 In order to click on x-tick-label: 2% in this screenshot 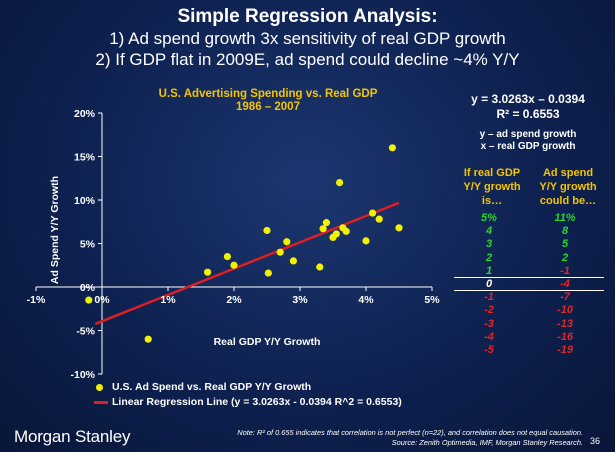, I will do `click(234, 300)`.